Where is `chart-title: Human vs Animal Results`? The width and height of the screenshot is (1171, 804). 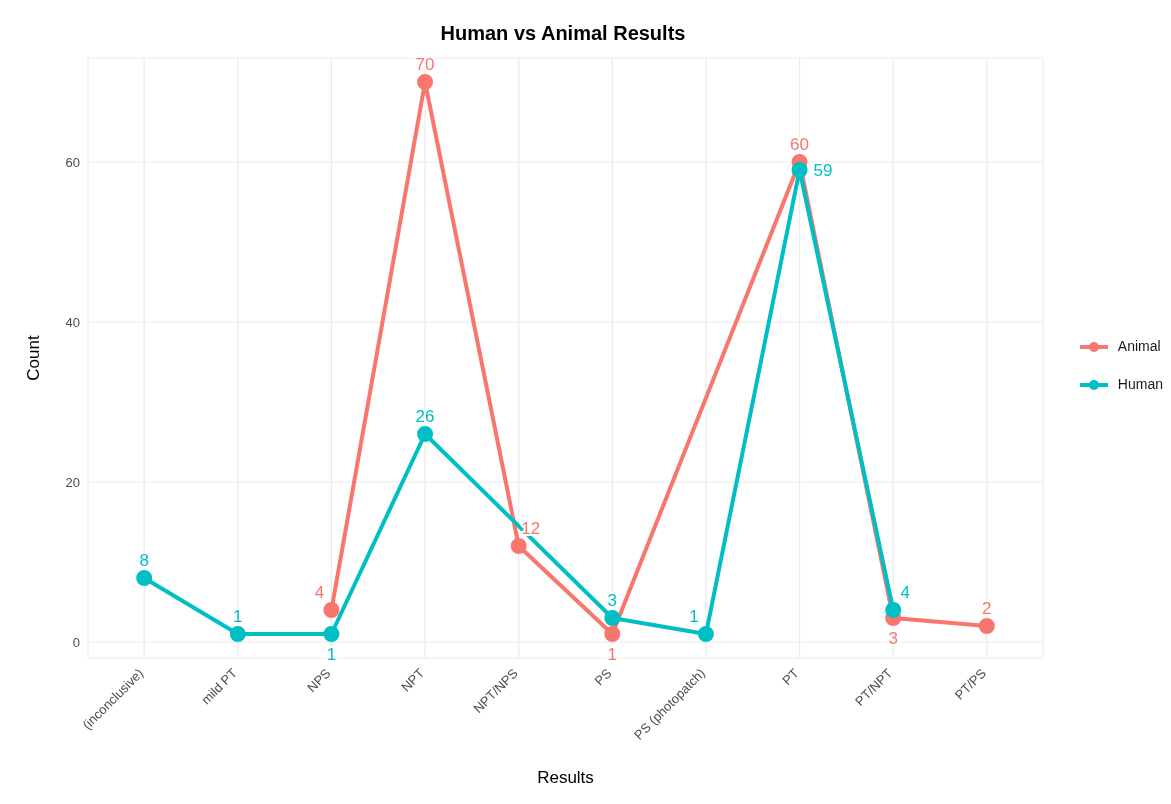 chart-title: Human vs Animal Results is located at coordinates (563, 33).